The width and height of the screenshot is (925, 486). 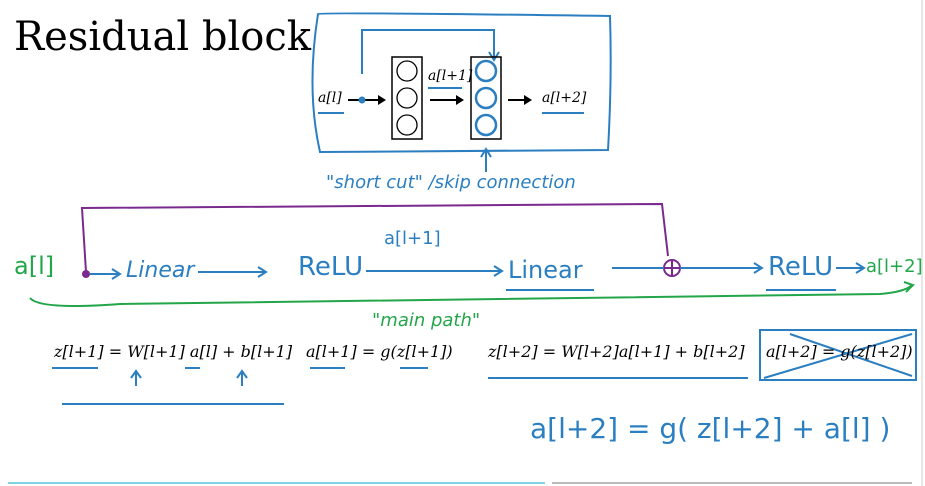 I want to click on equation-z-l1: z[l+1] = W[l+1] a[l] + b[l+1], so click(x=173, y=351).